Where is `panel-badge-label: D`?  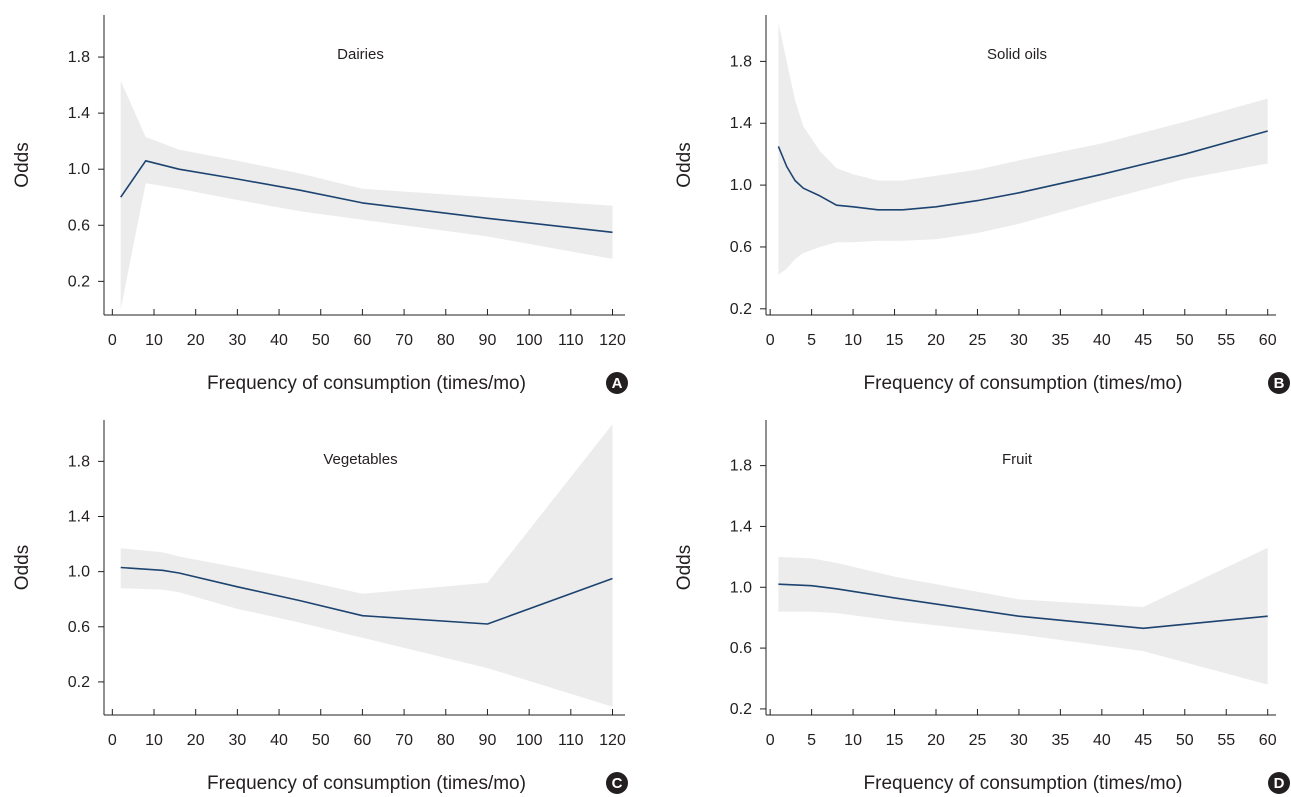
panel-badge-label: D is located at coordinates (1279, 783).